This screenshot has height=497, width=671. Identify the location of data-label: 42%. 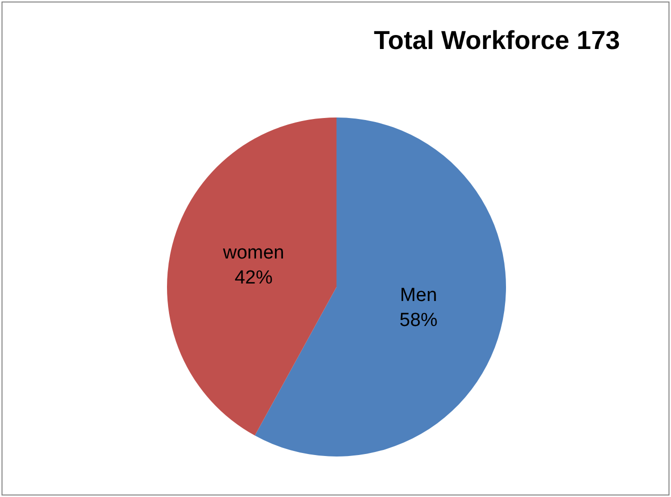
(253, 277).